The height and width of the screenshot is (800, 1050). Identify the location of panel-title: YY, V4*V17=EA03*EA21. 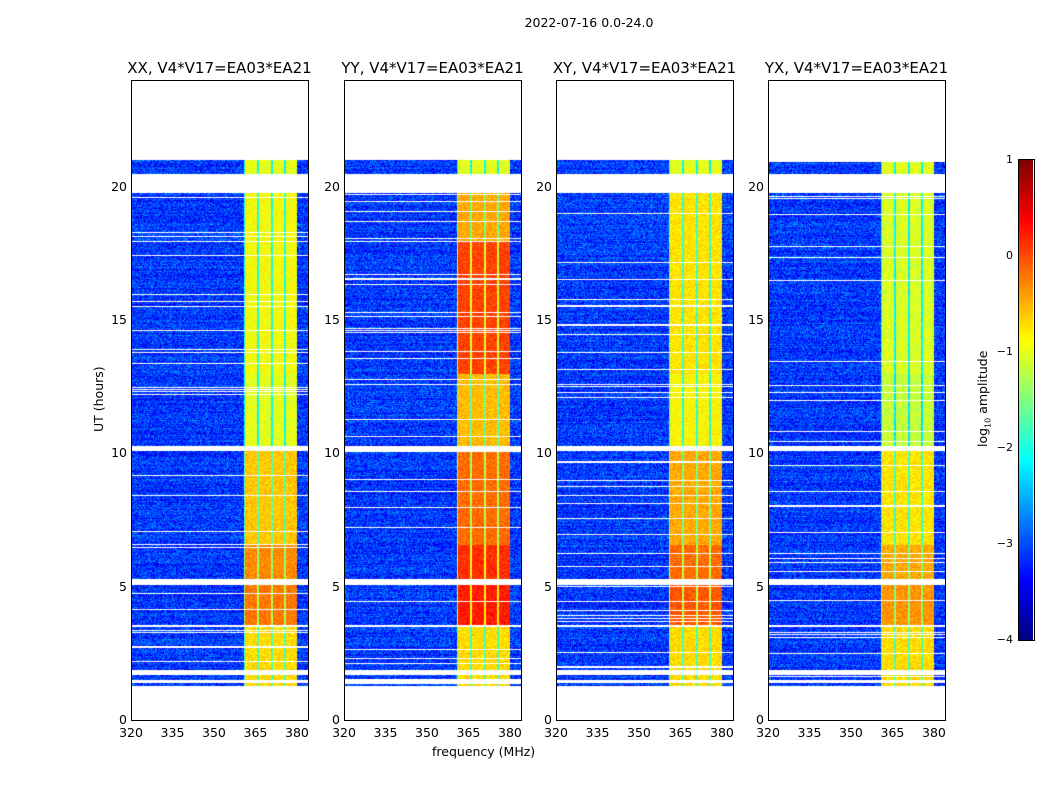
(432, 68).